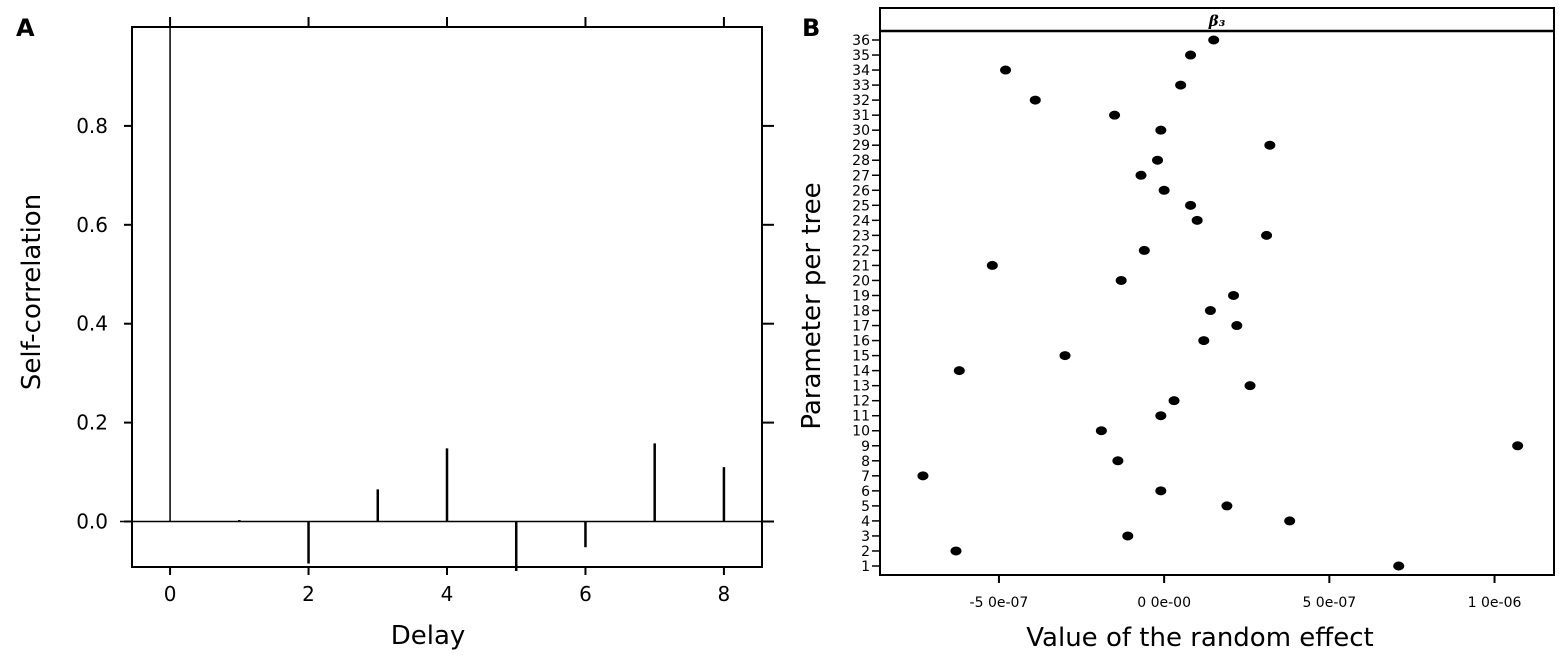 The width and height of the screenshot is (1568, 668). What do you see at coordinates (865, 537) in the screenshot?
I see `panel-b-ytick-label: 3` at bounding box center [865, 537].